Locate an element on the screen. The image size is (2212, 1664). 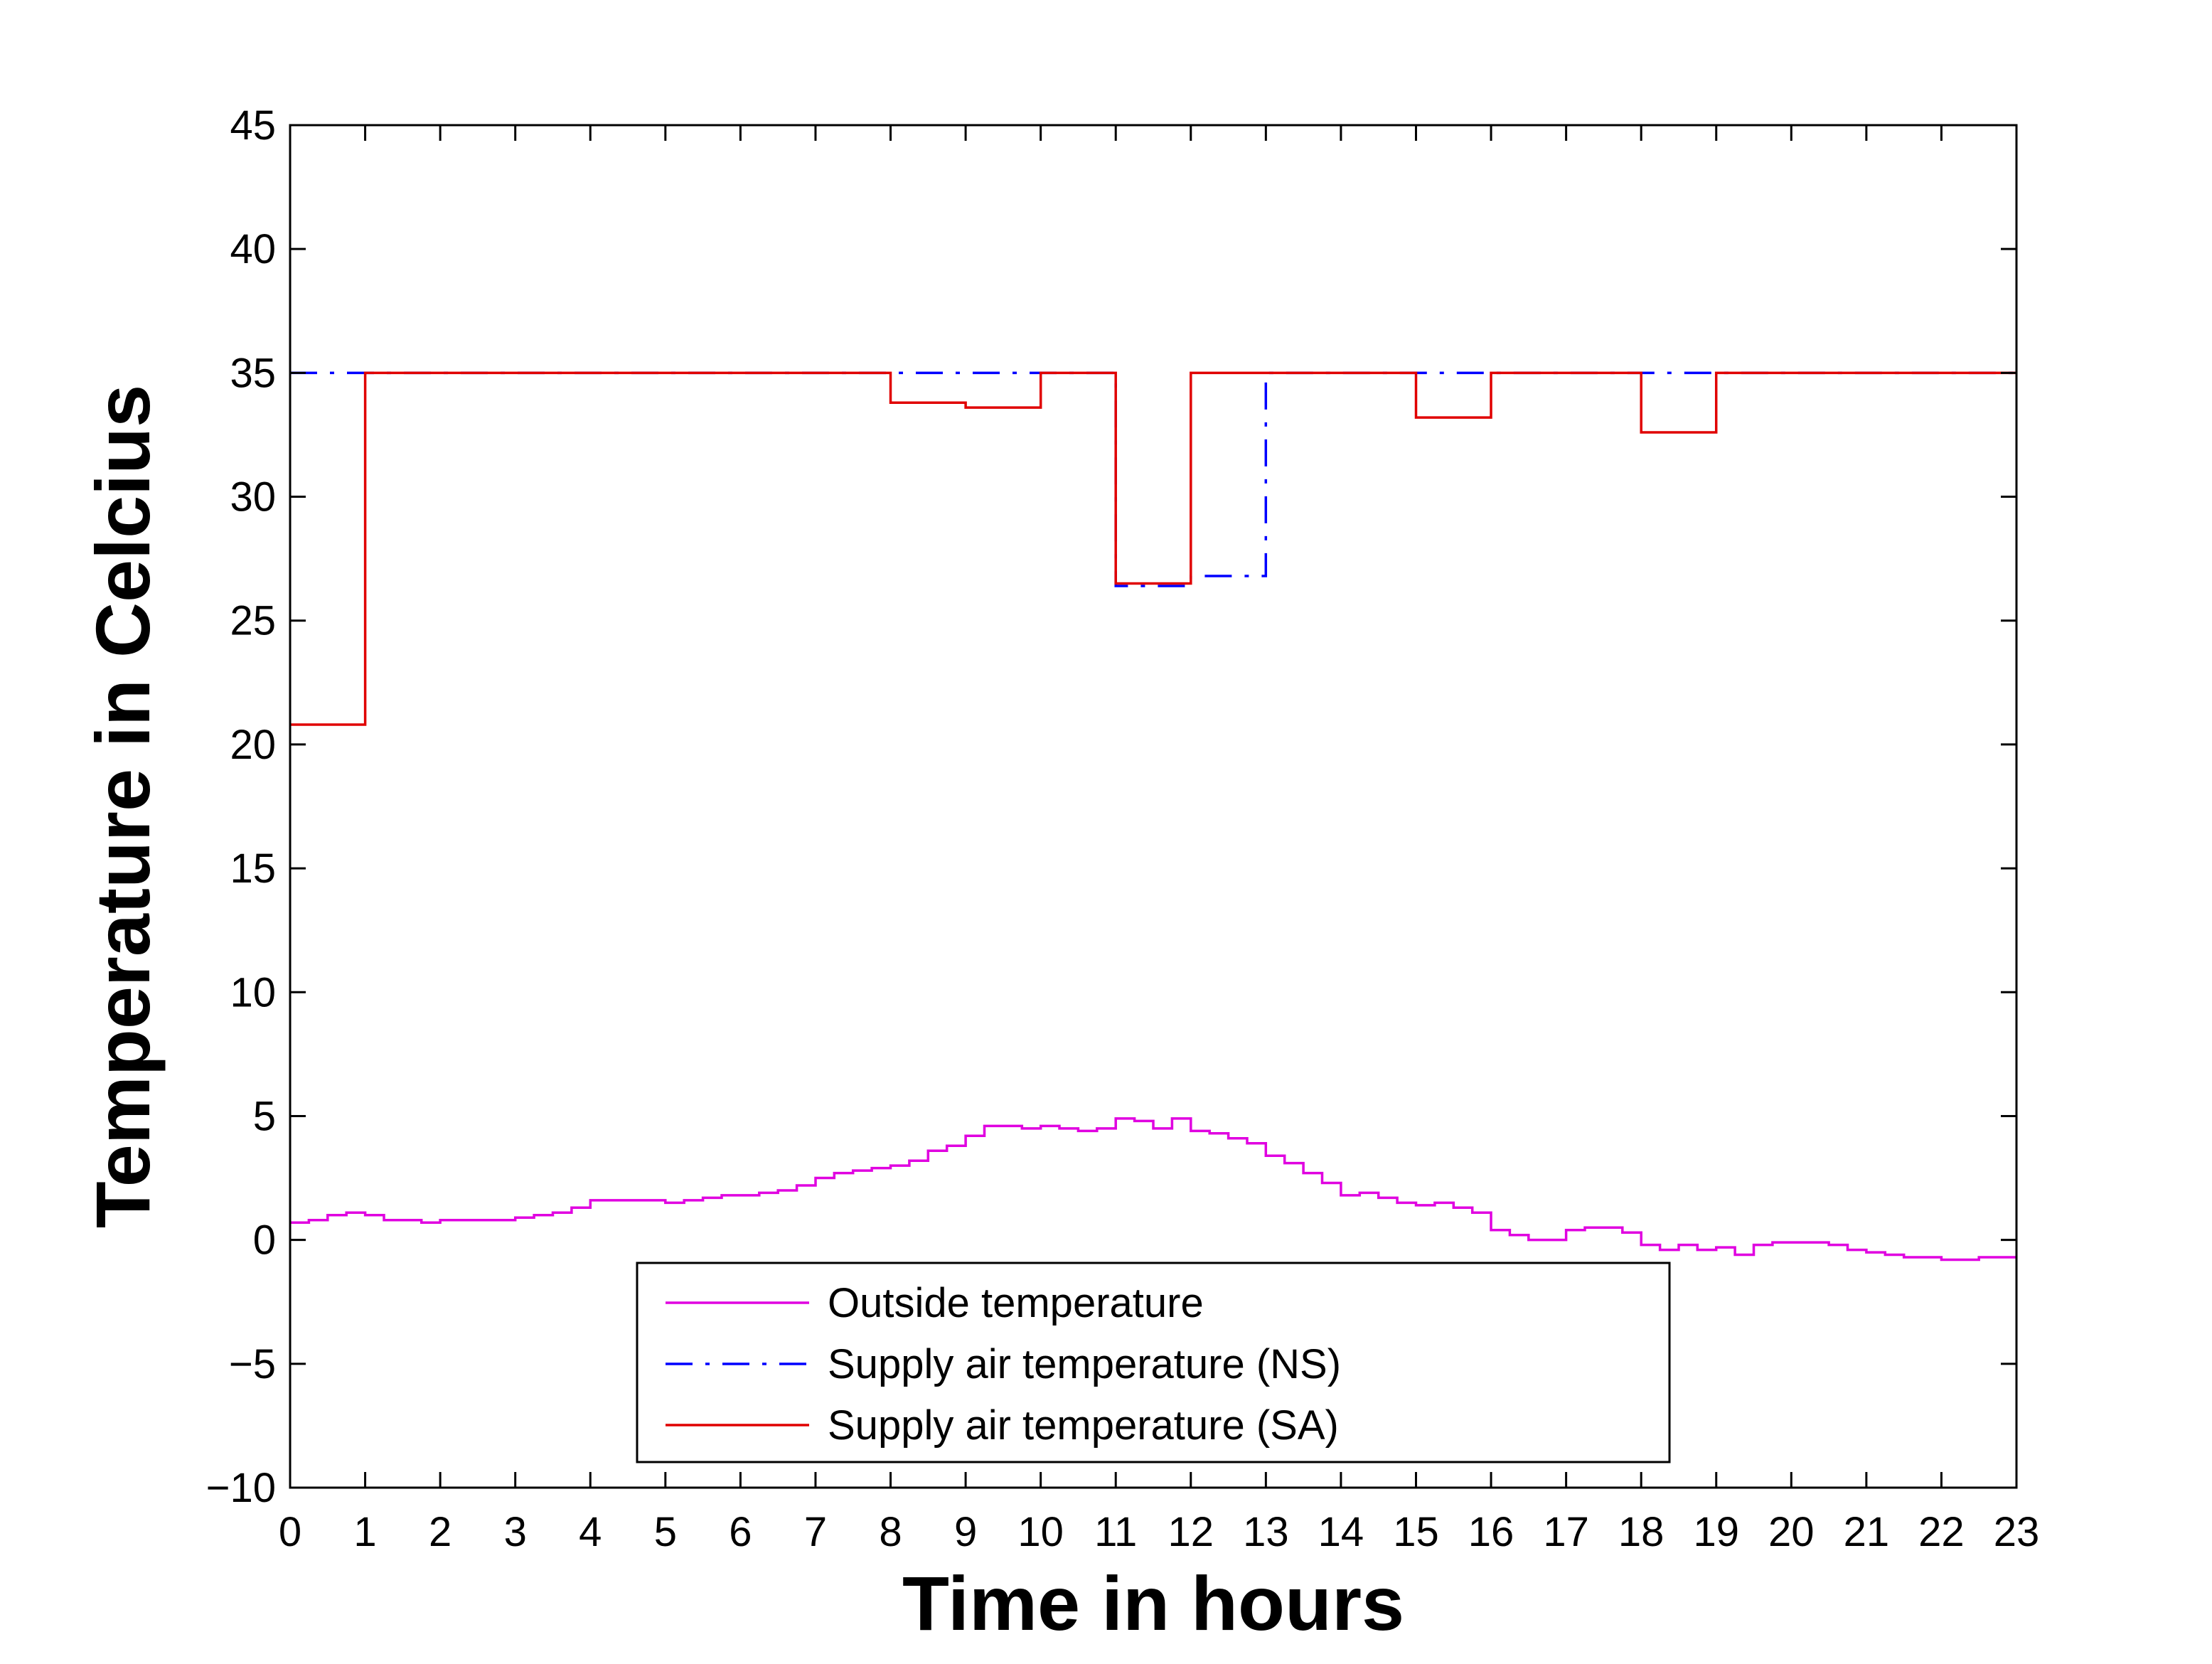
x-tick-label: 22 is located at coordinates (1941, 1532).